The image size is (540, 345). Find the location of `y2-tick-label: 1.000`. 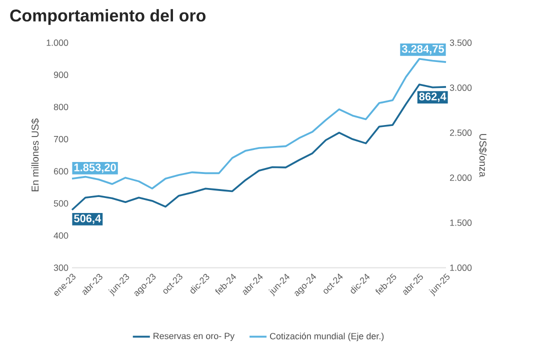

y2-tick-label: 1.000 is located at coordinates (461, 268).